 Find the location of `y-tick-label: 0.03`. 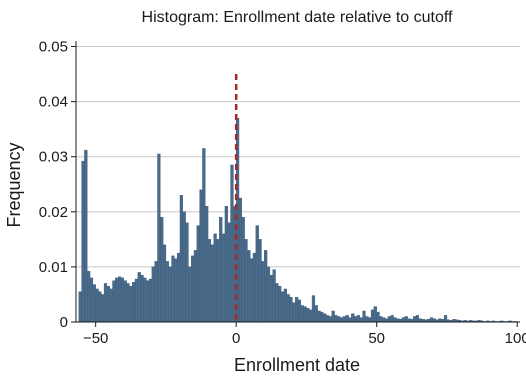

y-tick-label: 0.03 is located at coordinates (53, 157).